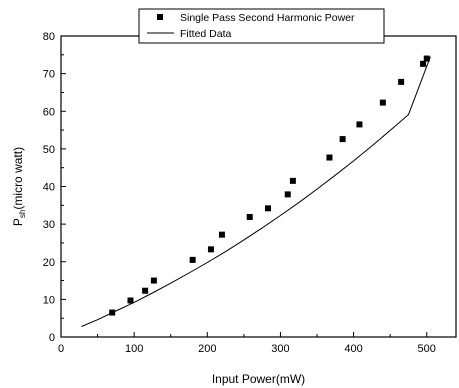  What do you see at coordinates (207, 349) in the screenshot?
I see `x-tick-label: 200` at bounding box center [207, 349].